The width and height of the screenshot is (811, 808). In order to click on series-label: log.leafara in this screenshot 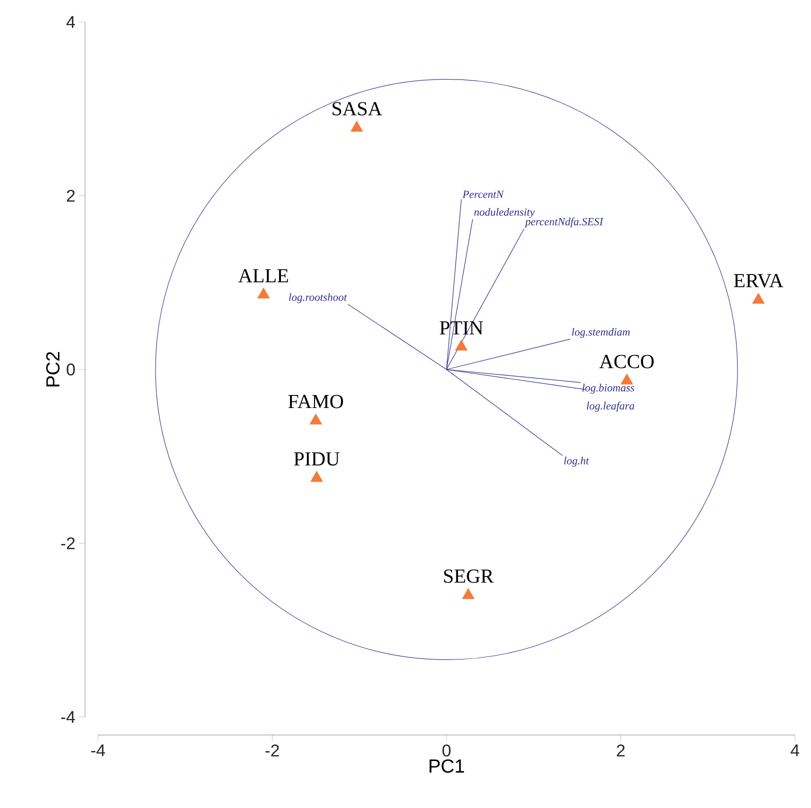, I will do `click(610, 407)`.